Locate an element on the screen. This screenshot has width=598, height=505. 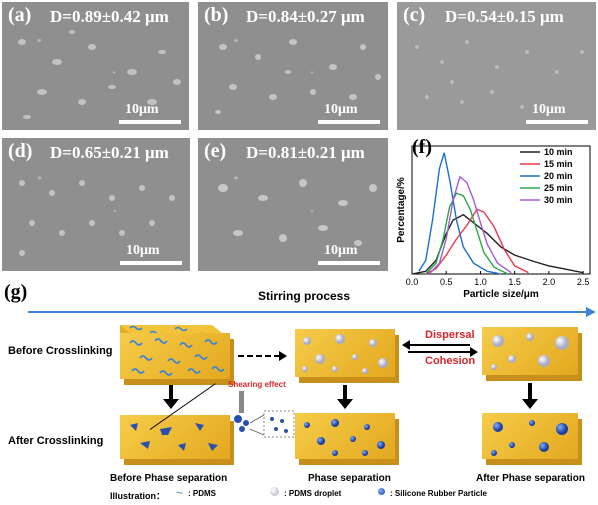
legend-label: 15 min is located at coordinates (558, 164).